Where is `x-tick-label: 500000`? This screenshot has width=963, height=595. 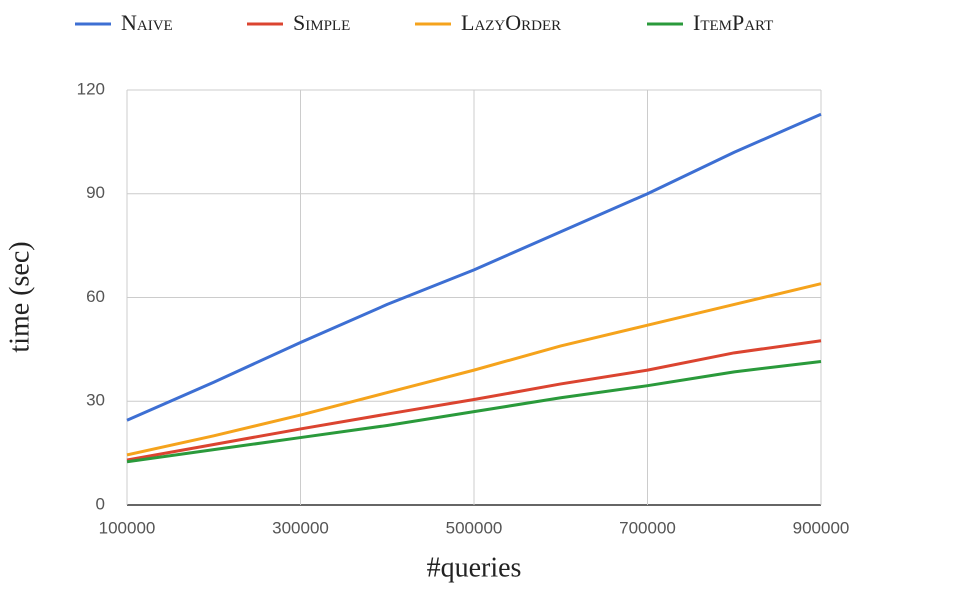
x-tick-label: 500000 is located at coordinates (474, 527).